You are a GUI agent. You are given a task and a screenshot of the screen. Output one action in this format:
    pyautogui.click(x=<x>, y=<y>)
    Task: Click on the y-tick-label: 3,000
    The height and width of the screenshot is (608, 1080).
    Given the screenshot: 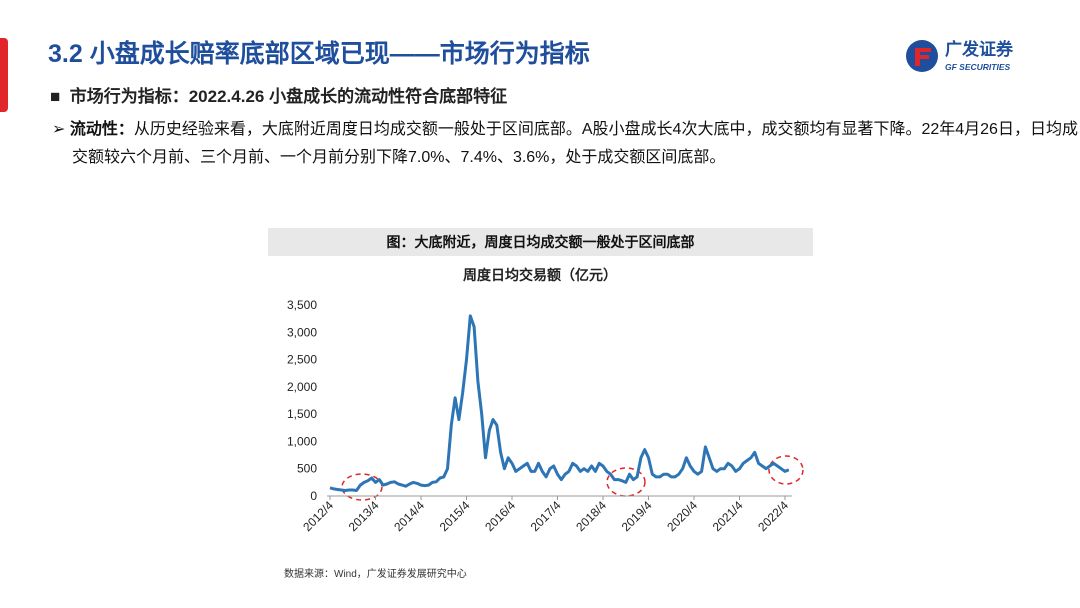 What is the action you would take?
    pyautogui.click(x=302, y=332)
    